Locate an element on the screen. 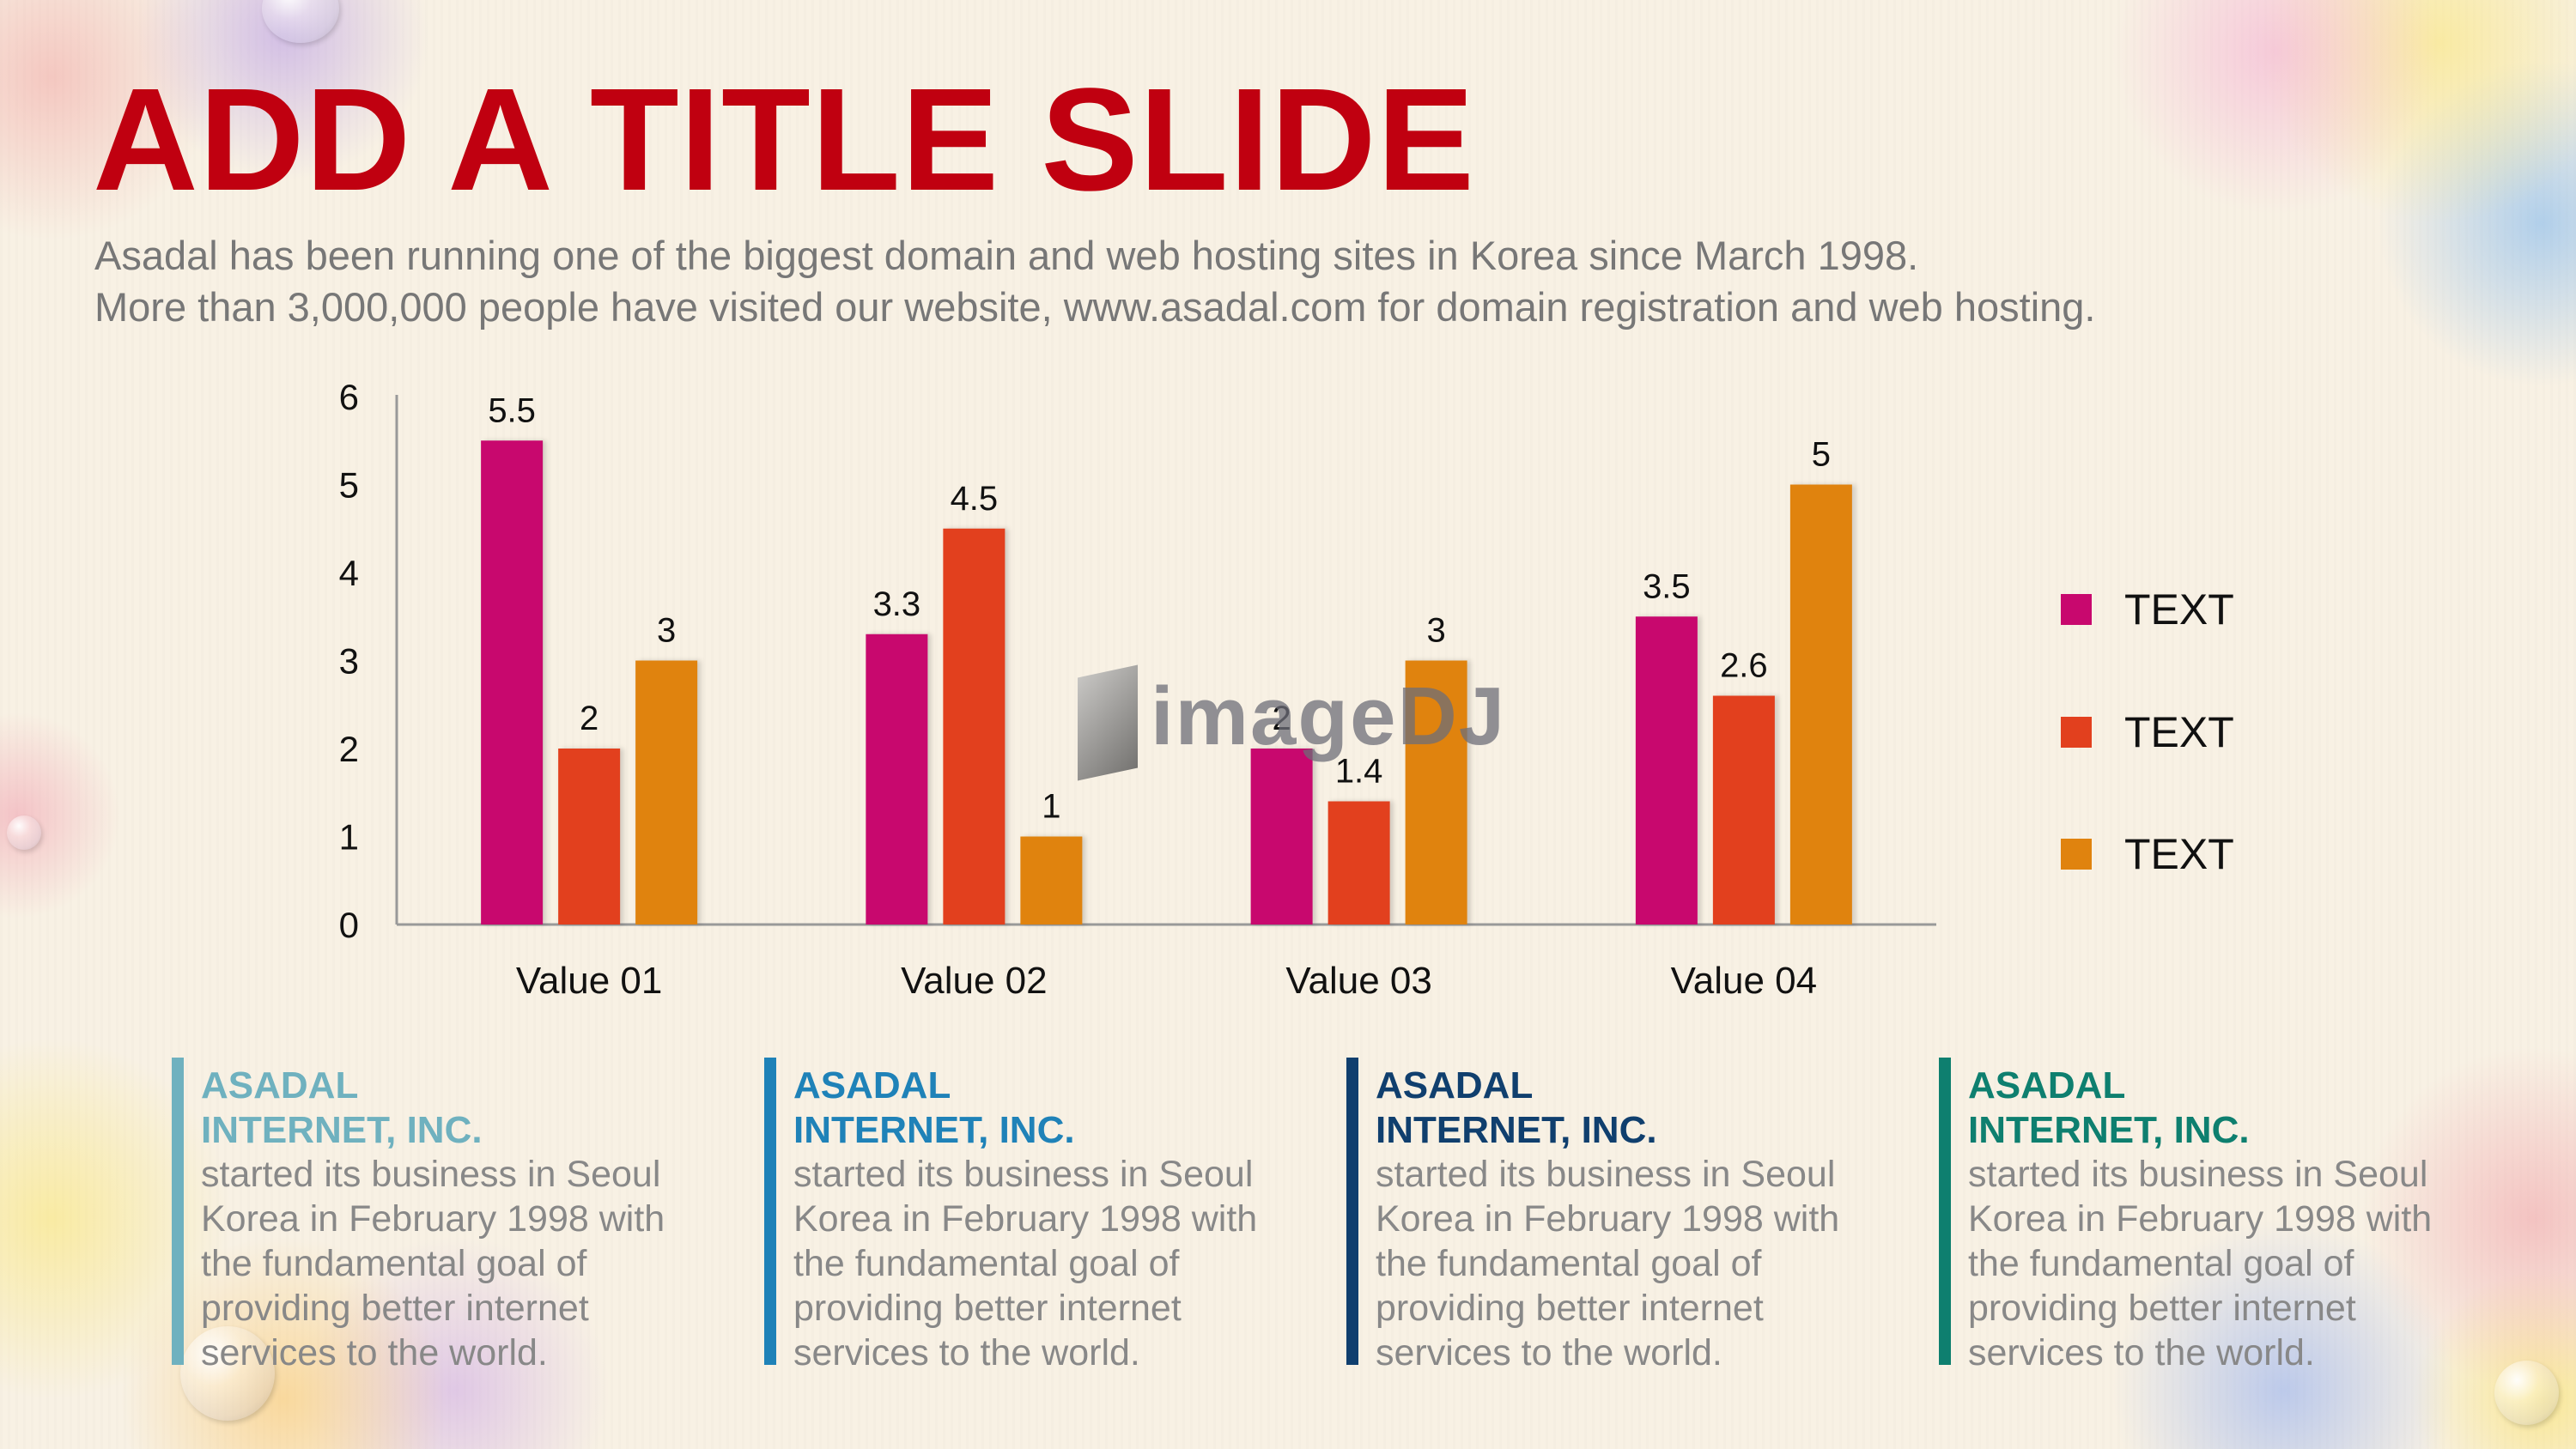 The width and height of the screenshot is (2576, 1449). data-label: 3.3 is located at coordinates (897, 604).